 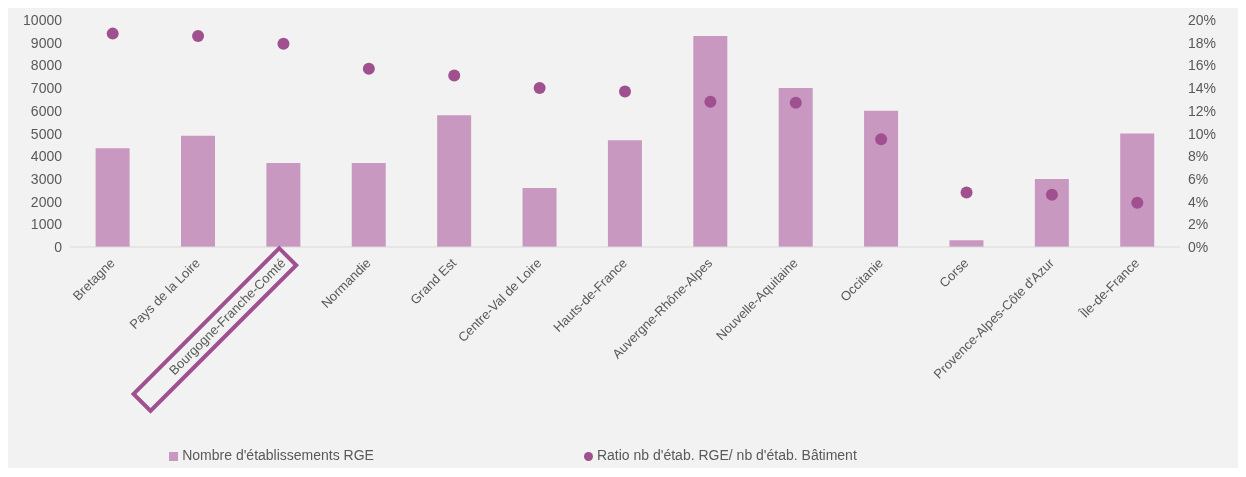 What do you see at coordinates (1202, 65) in the screenshot?
I see `y2-tick-label: 16%` at bounding box center [1202, 65].